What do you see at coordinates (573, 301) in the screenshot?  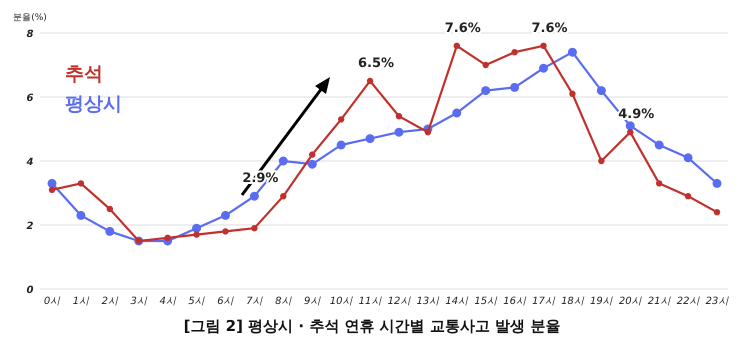 I see `x-tick-label: 18시` at bounding box center [573, 301].